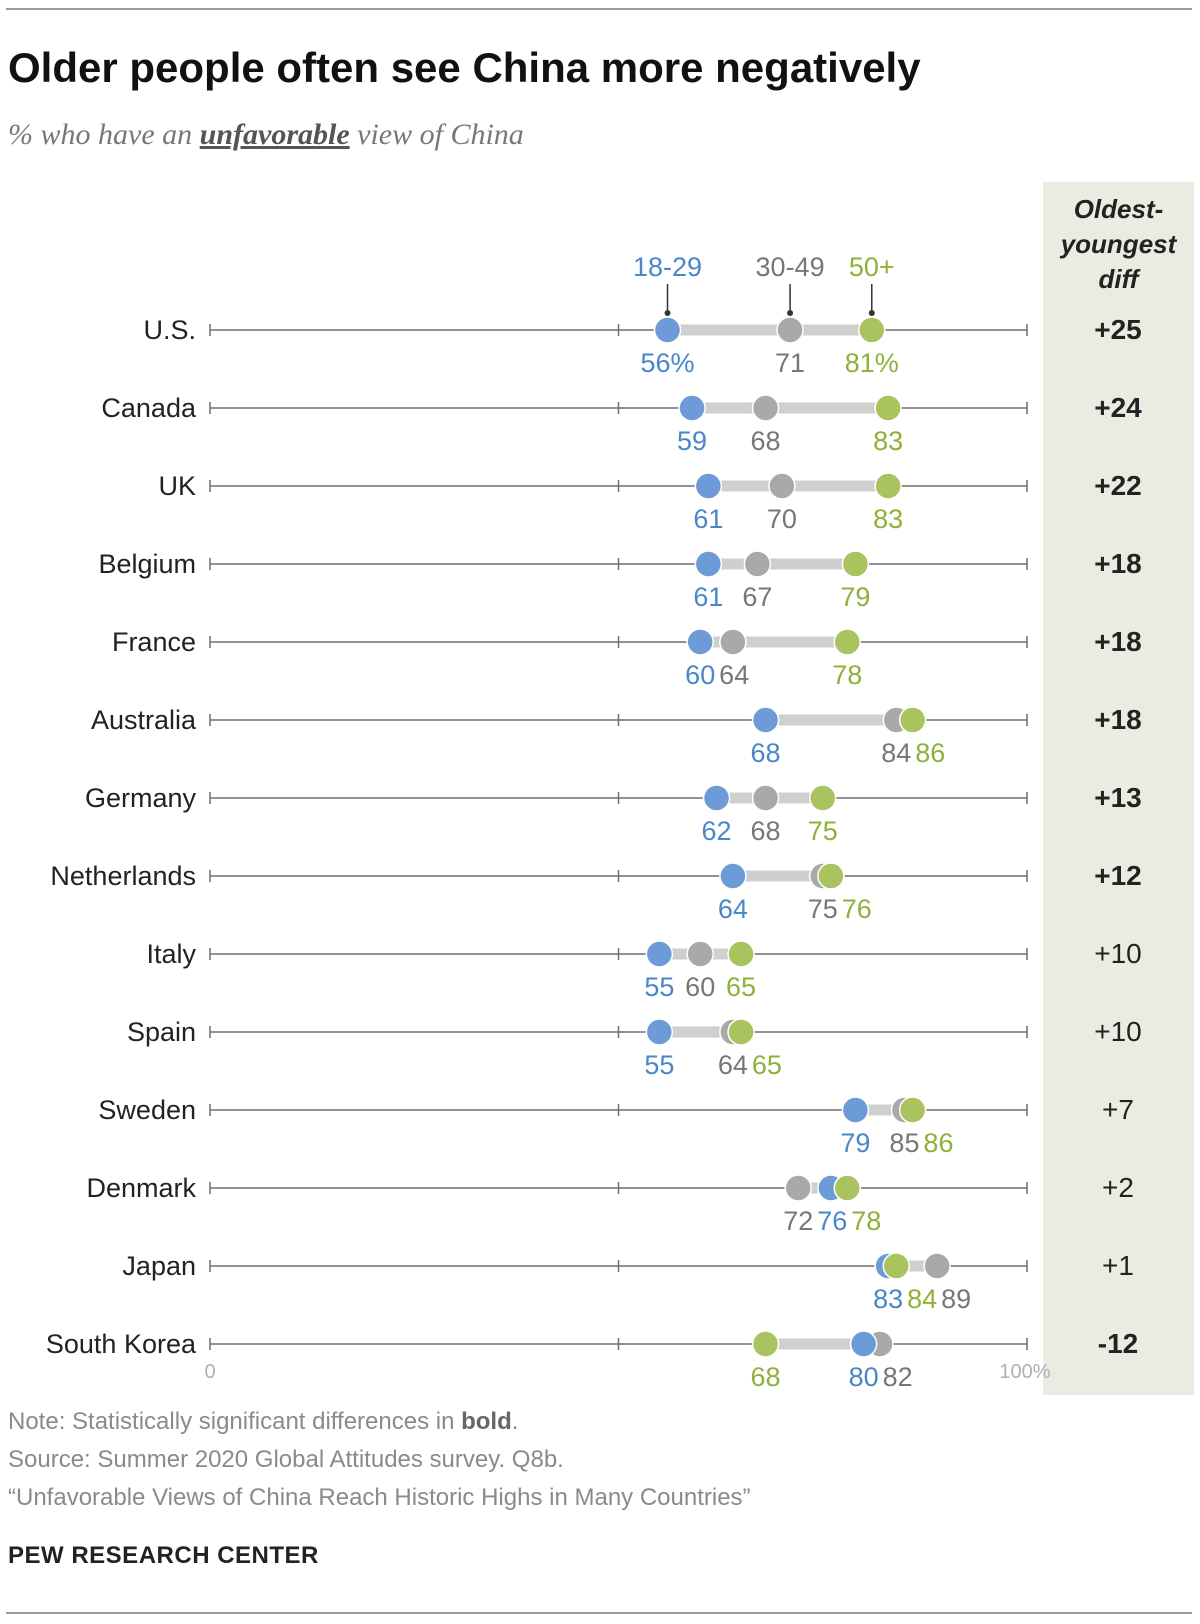  I want to click on country-label: France, so click(154, 642).